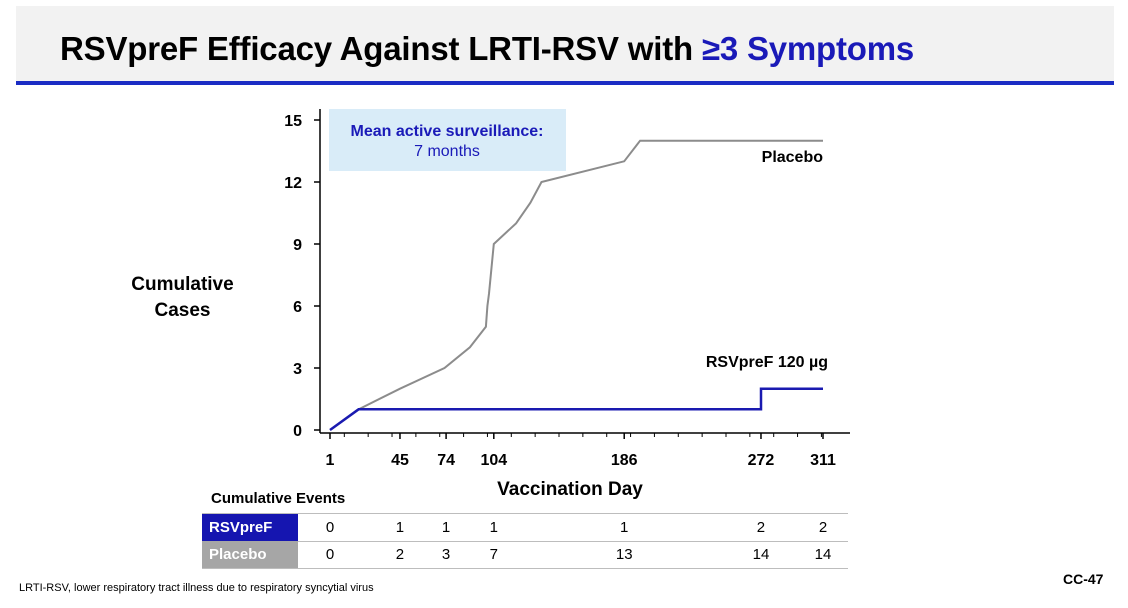 The width and height of the screenshot is (1128, 608). Describe the element at coordinates (447, 131) in the screenshot. I see `annotation-line1: Mean active surveillance:` at that location.